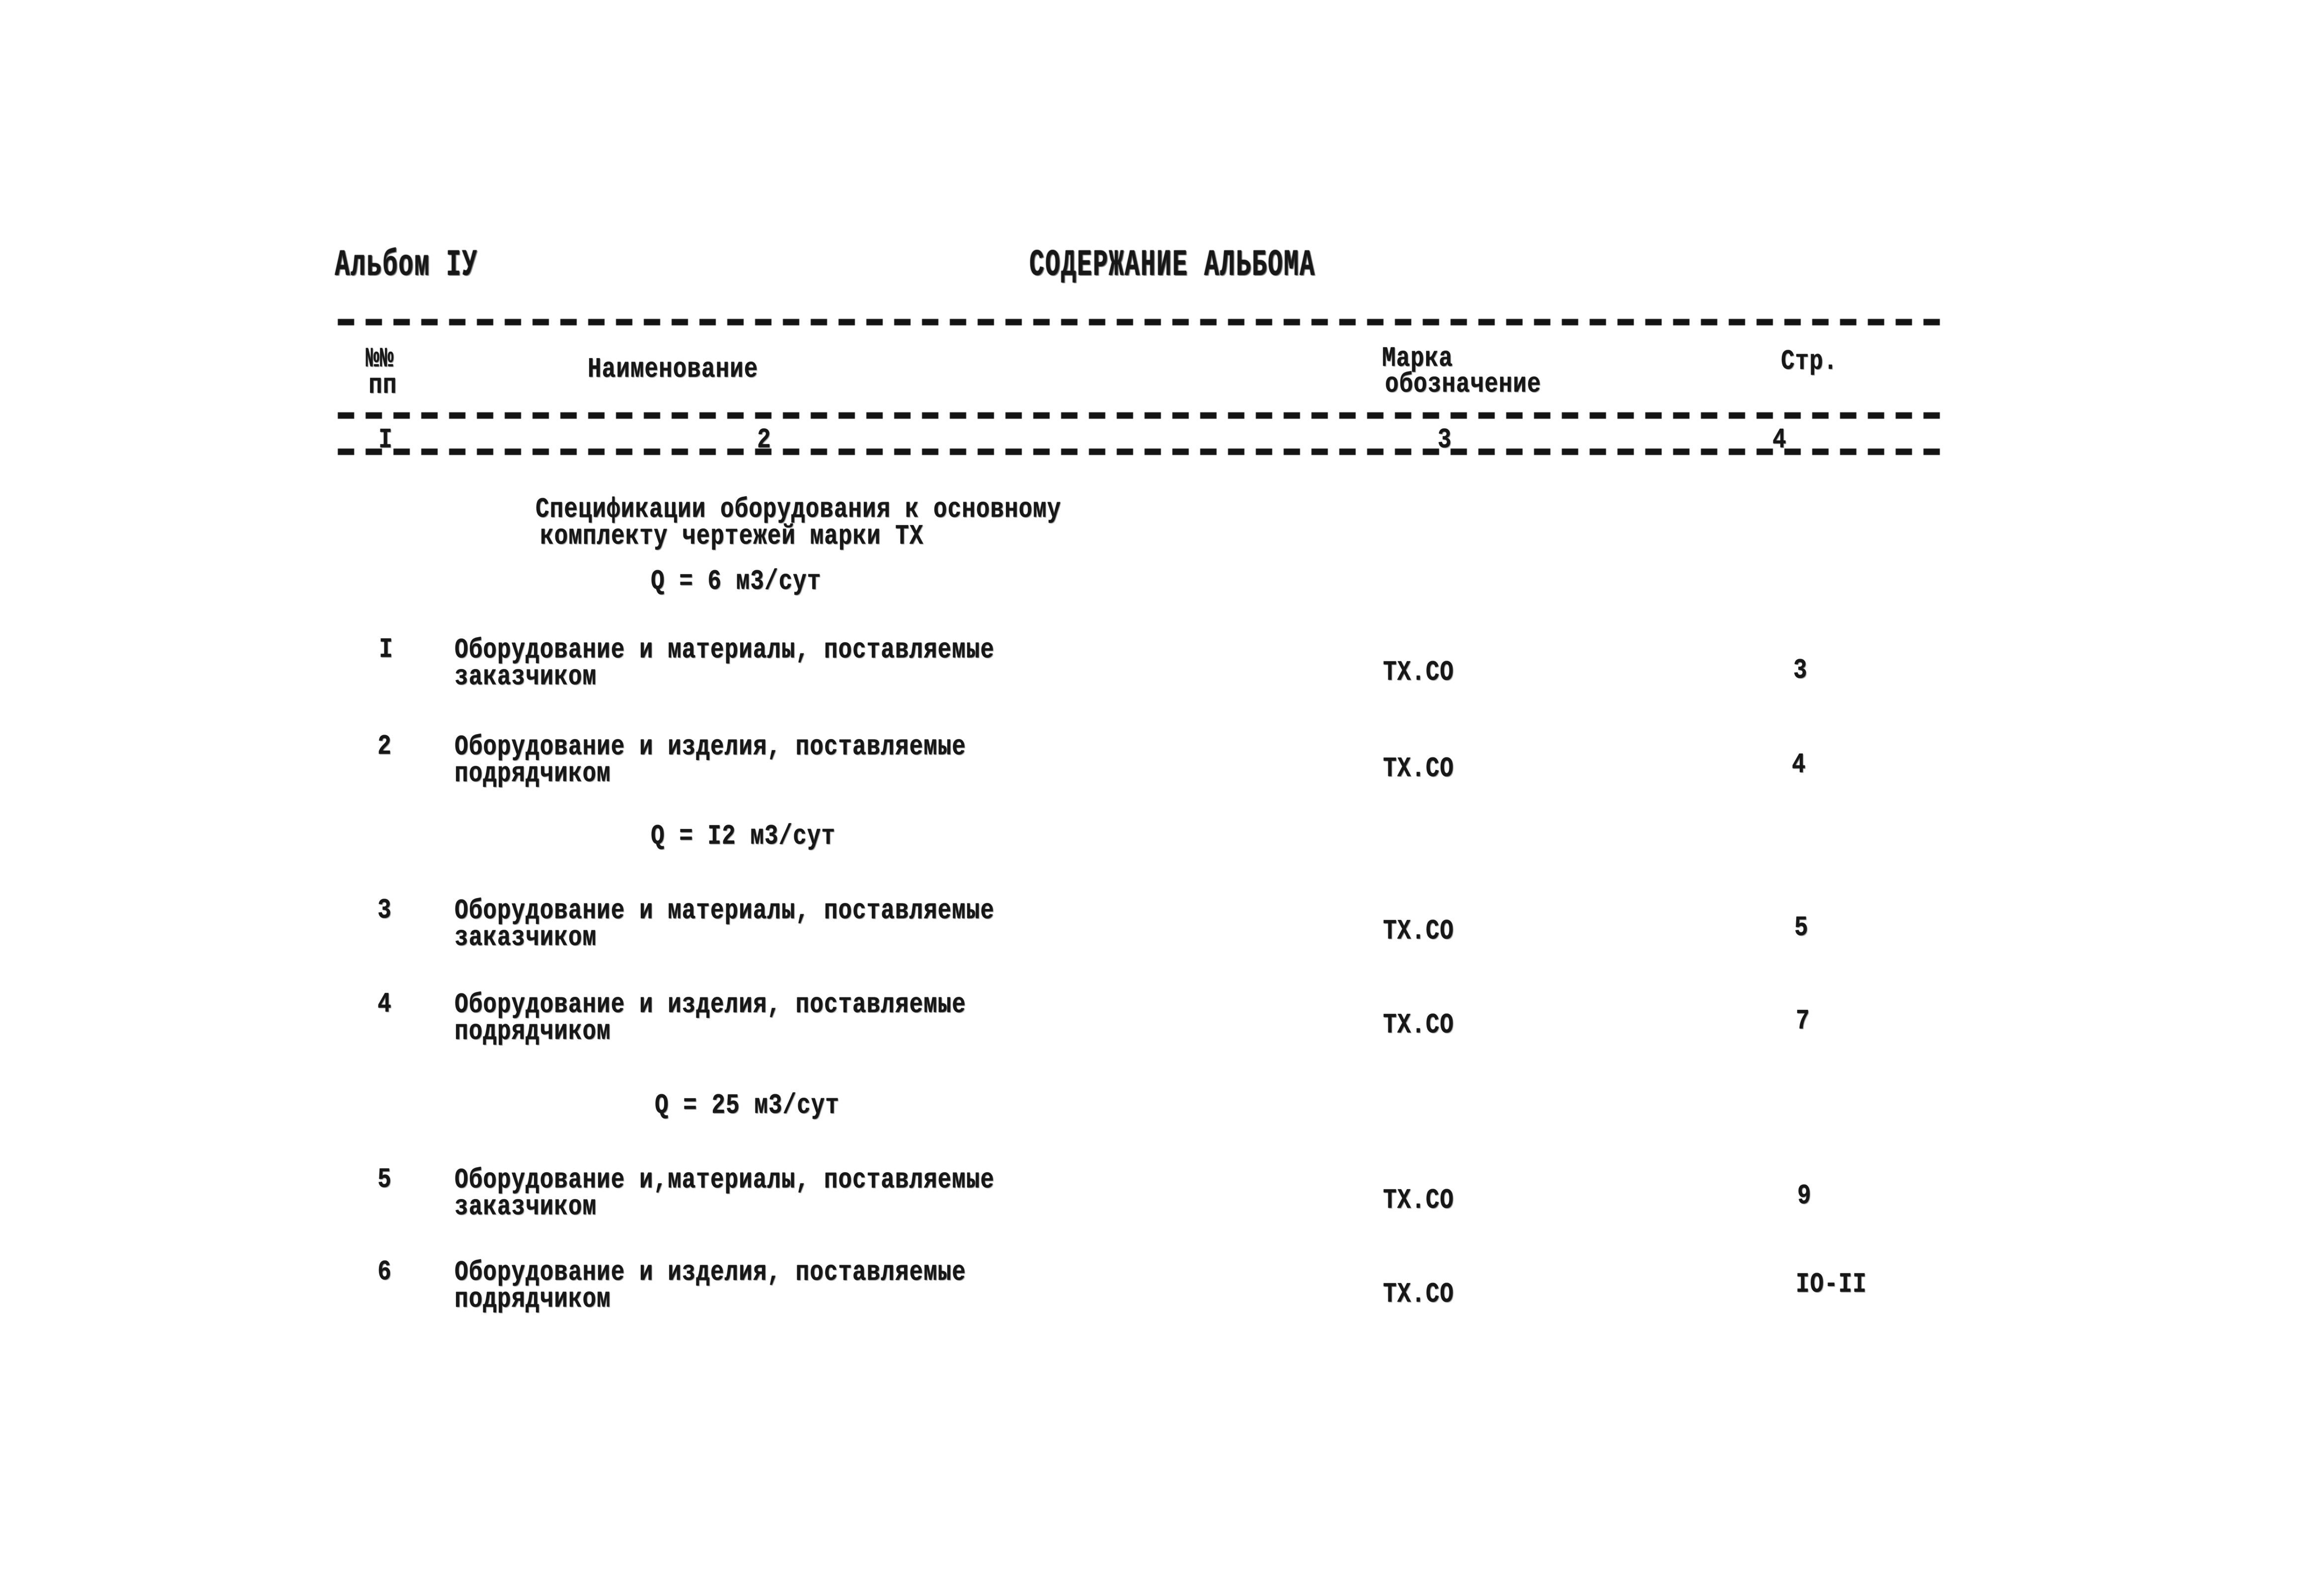 The width and height of the screenshot is (2300, 1596). What do you see at coordinates (1804, 1196) in the screenshot?
I see `row-page: 9` at bounding box center [1804, 1196].